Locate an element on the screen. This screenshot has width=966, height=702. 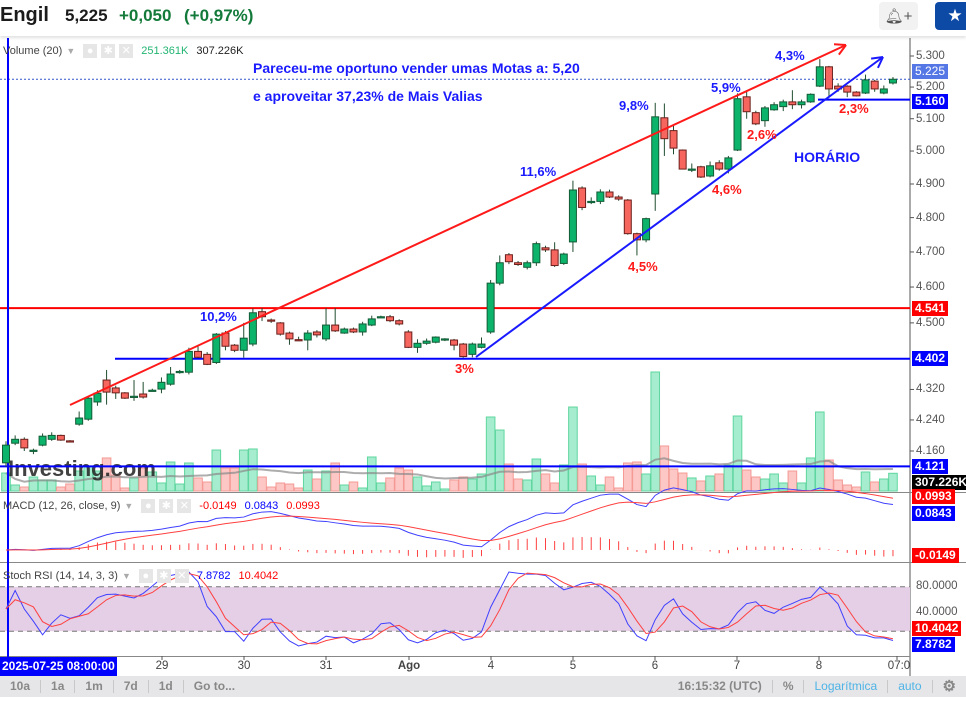
stoch-tick: 80.0000 is located at coordinates (937, 586).